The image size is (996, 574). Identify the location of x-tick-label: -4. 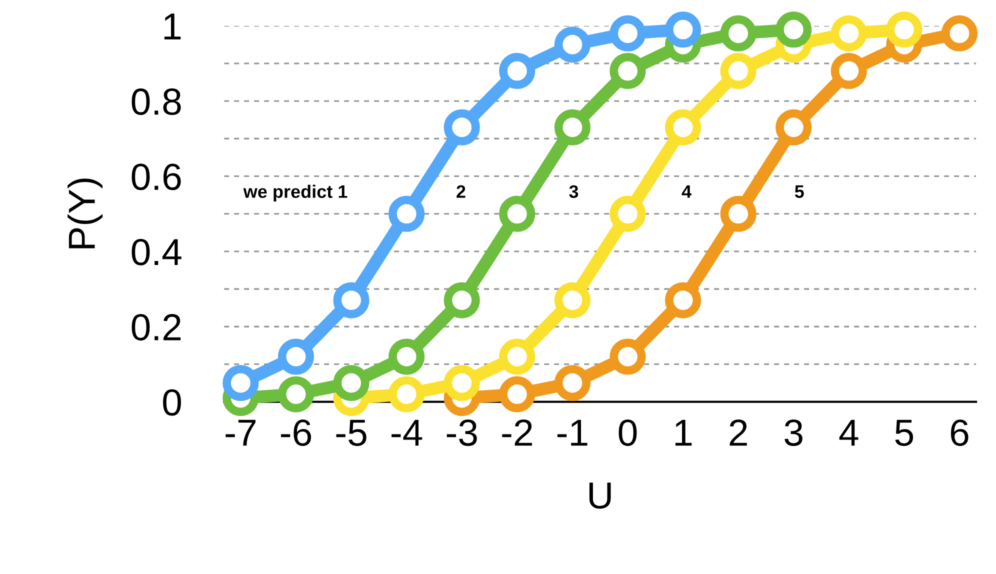
(407, 433).